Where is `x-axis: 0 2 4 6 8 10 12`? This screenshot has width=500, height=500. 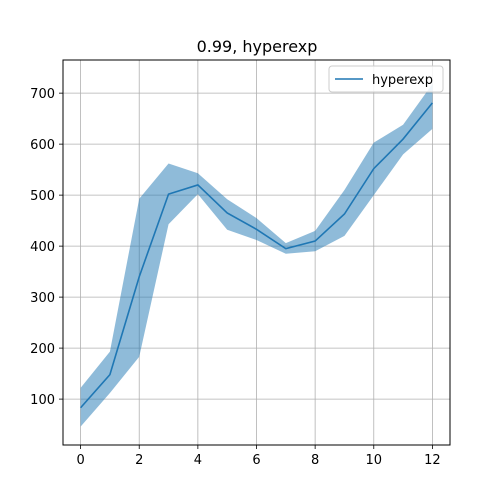 x-axis: 0 2 4 6 8 10 12 is located at coordinates (258, 456).